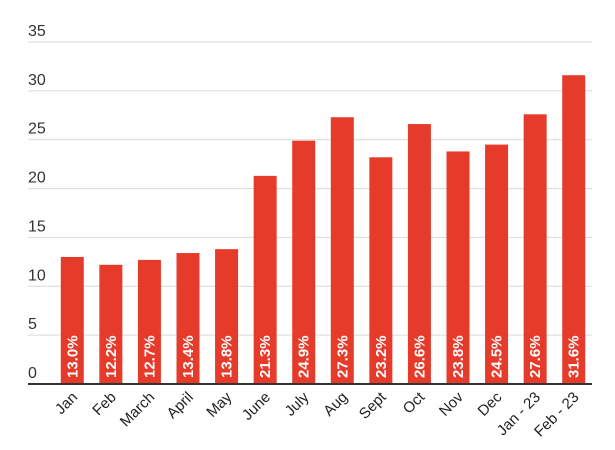 The image size is (615, 450). I want to click on bar-aug, so click(342, 251).